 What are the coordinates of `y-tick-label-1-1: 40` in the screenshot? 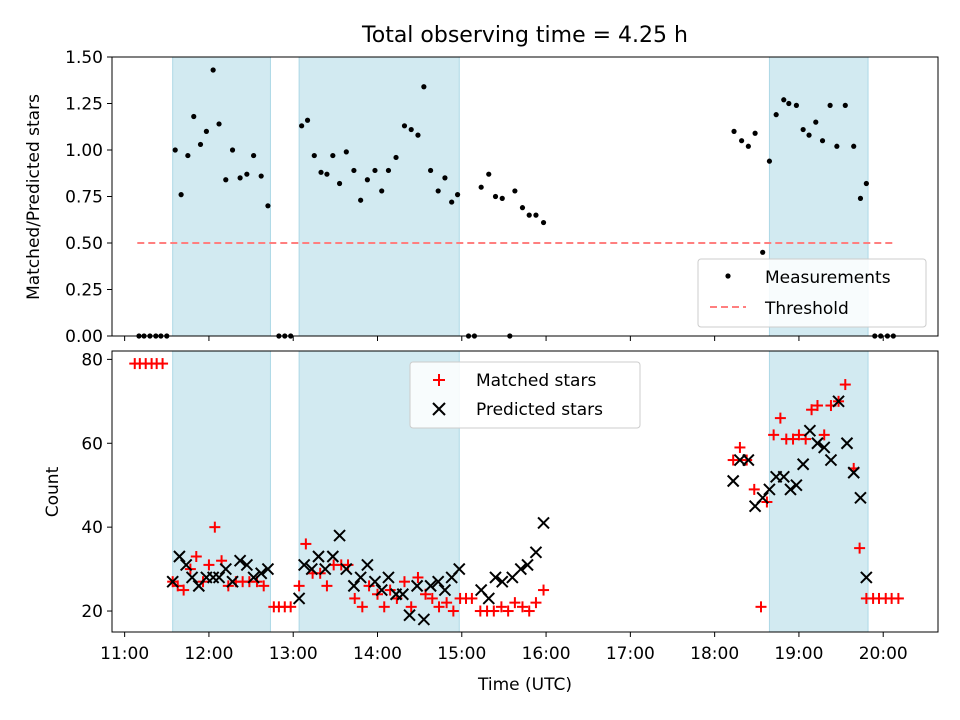 It's located at (92, 528).